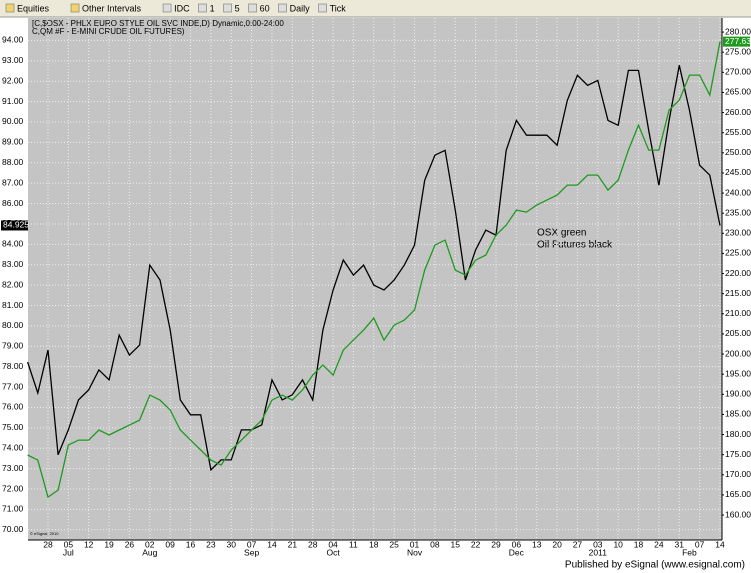  I want to click on y2-tick-label: 255.00, so click(738, 132).